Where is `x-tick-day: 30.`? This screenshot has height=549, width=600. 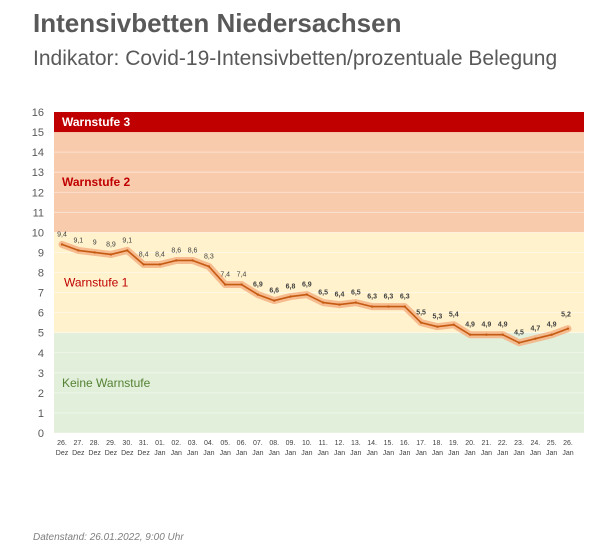 x-tick-day: 30. is located at coordinates (127, 443).